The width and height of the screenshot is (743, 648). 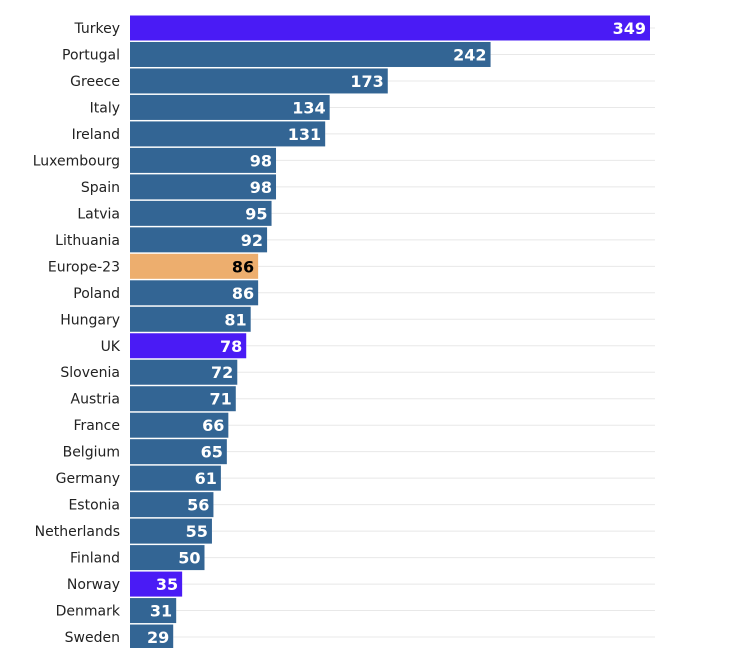 I want to click on bar-estonia, so click(x=172, y=505).